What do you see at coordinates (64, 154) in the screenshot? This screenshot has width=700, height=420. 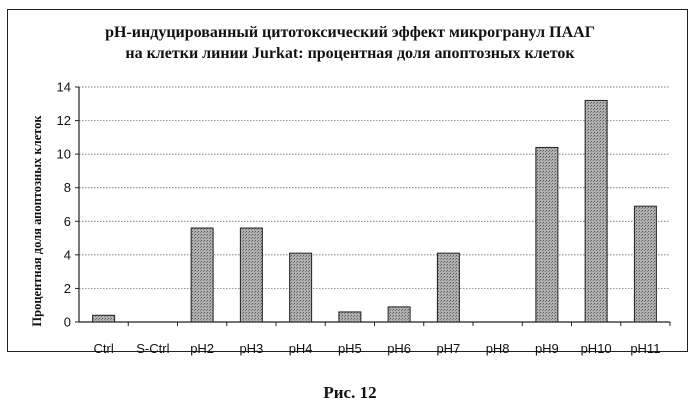 I see `y-tick-label: 10` at bounding box center [64, 154].